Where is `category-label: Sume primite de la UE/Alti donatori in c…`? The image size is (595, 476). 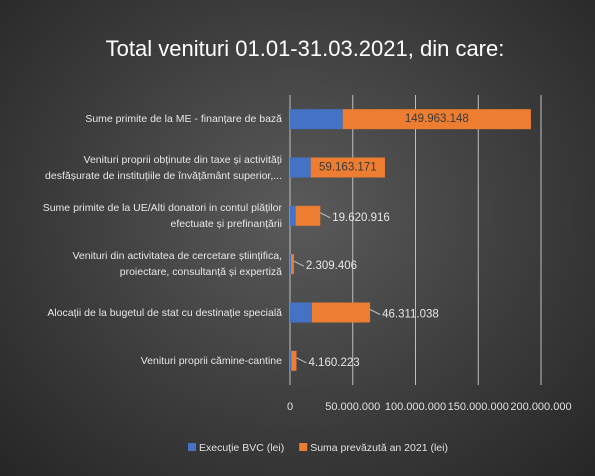 category-label: Sume primite de la UE/Alti donatori in c… is located at coordinates (162, 215).